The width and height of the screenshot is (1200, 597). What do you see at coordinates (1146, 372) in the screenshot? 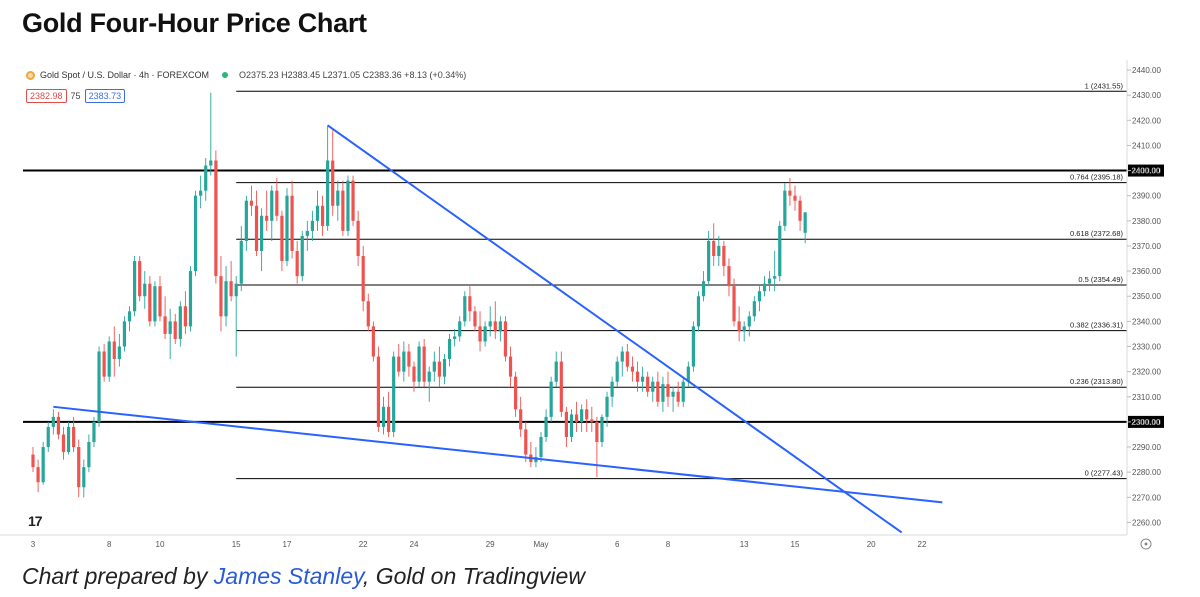
I see `y-tick-label: 2320.00` at bounding box center [1146, 372].